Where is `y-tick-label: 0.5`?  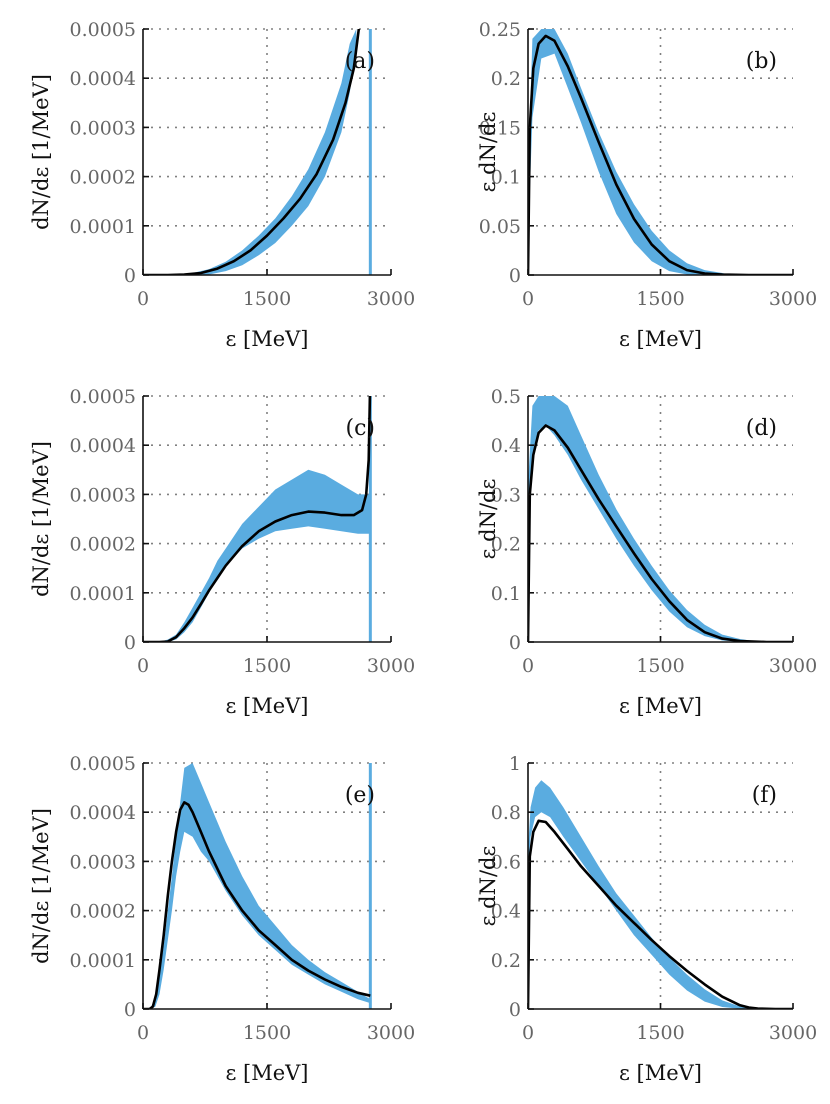 y-tick-label: 0.5 is located at coordinates (506, 397).